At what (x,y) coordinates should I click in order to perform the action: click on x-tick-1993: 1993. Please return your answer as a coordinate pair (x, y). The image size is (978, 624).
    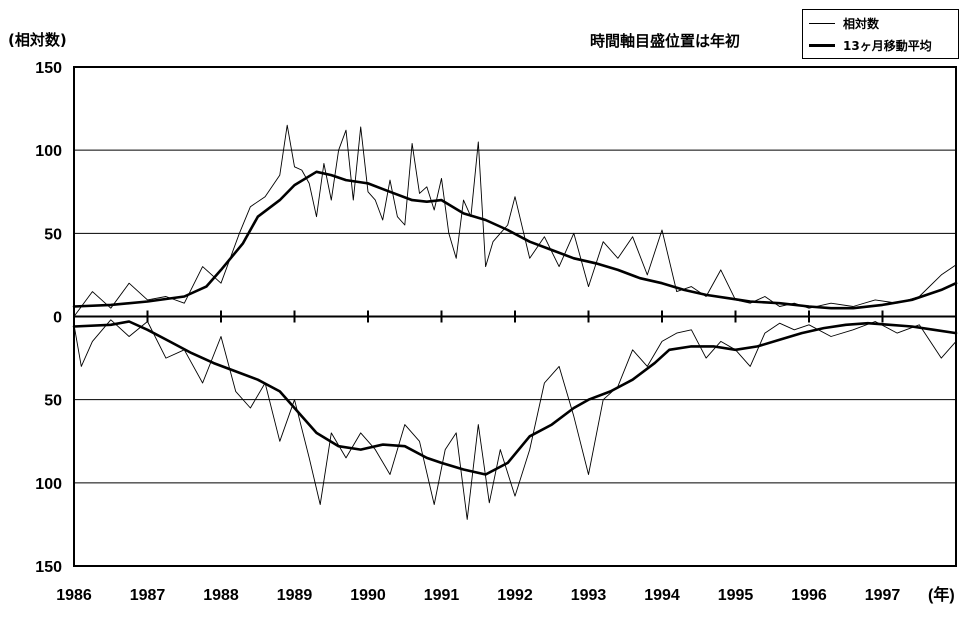
    Looking at the image, I should click on (589, 595).